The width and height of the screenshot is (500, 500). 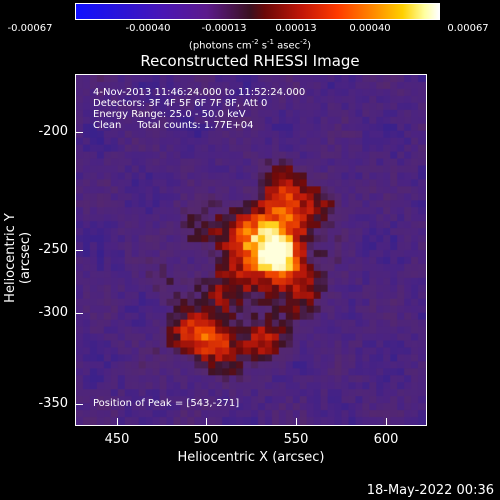 What do you see at coordinates (250, 45) in the screenshot?
I see `colorbar-unit: (photons cm-2 s-1 asec-2)` at bounding box center [250, 45].